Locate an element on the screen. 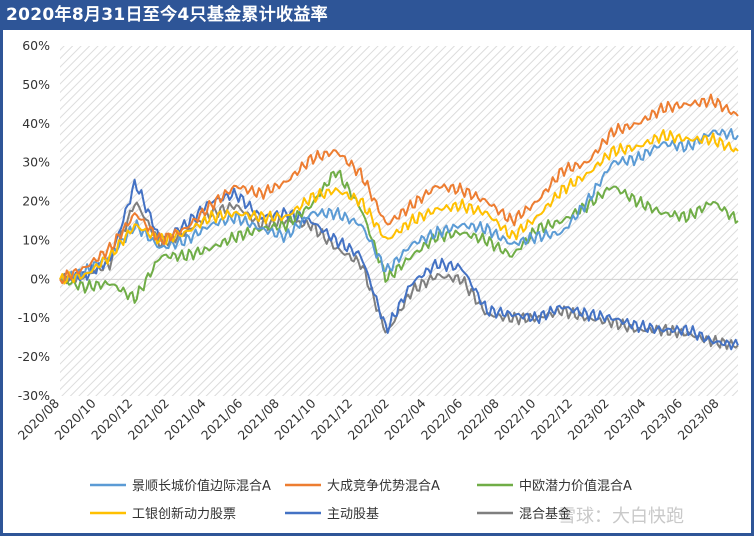 The height and width of the screenshot is (536, 754). legend-label: 大成竞争优势混合A is located at coordinates (383, 486).